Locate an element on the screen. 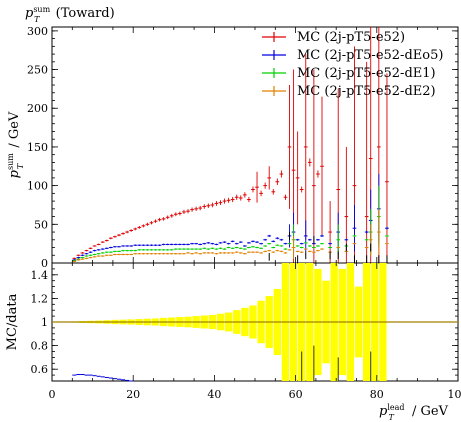  legend-label: MC (2j-pT5-e52-dE1) is located at coordinates (366, 73).